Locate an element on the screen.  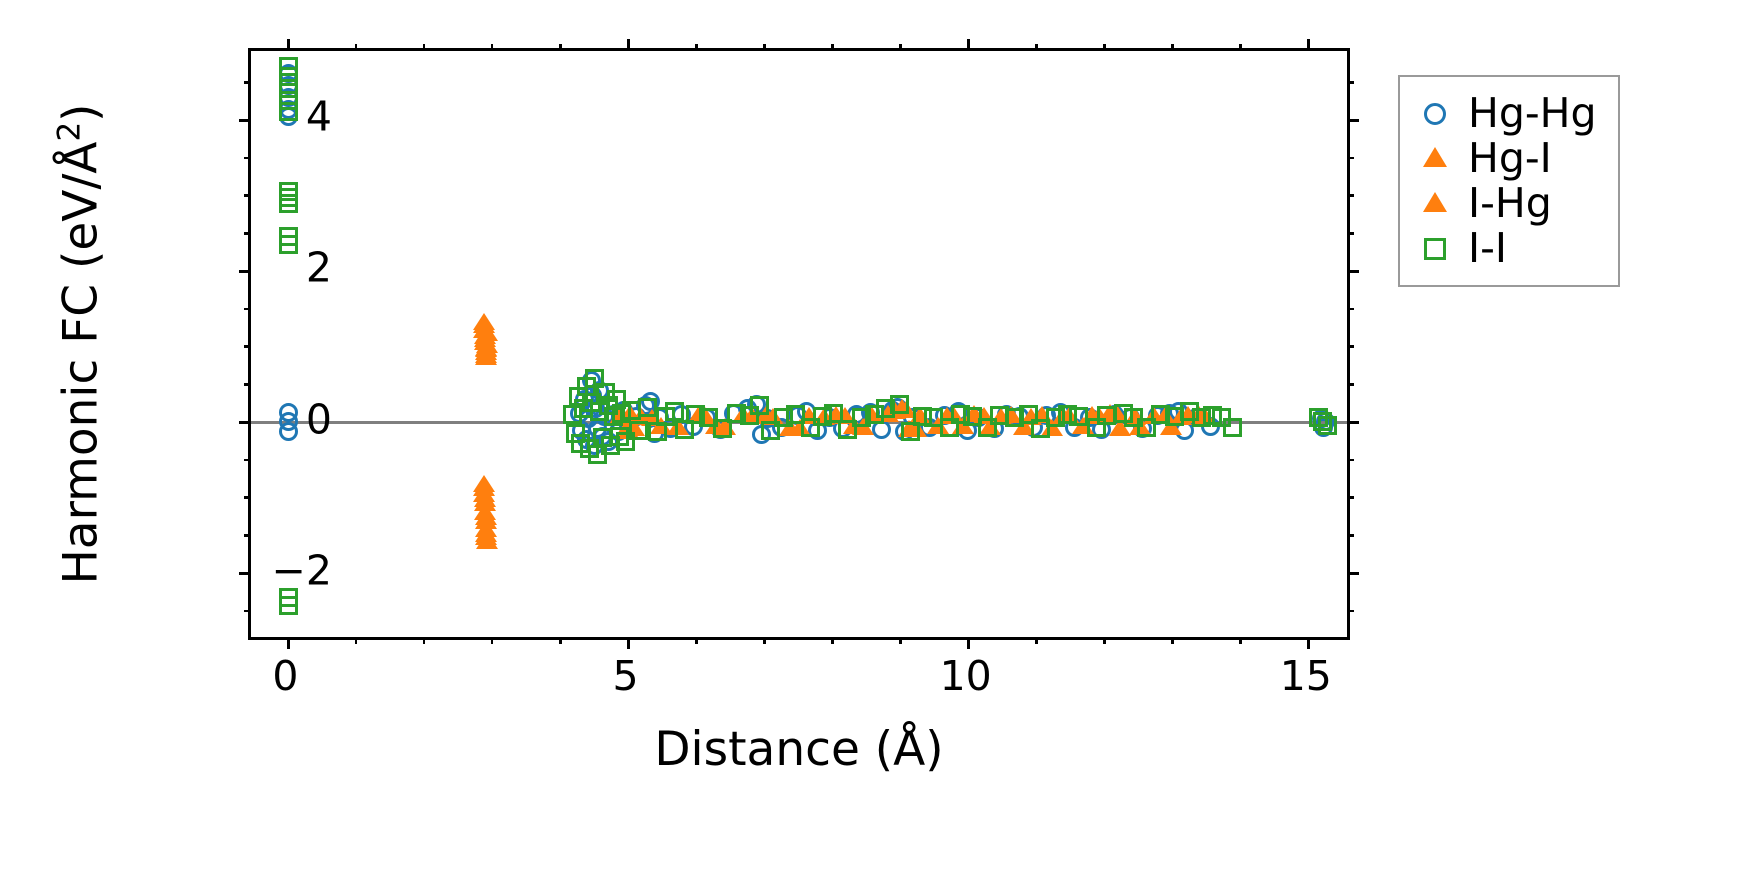
y-tick-label: −2 is located at coordinates (301, 570).